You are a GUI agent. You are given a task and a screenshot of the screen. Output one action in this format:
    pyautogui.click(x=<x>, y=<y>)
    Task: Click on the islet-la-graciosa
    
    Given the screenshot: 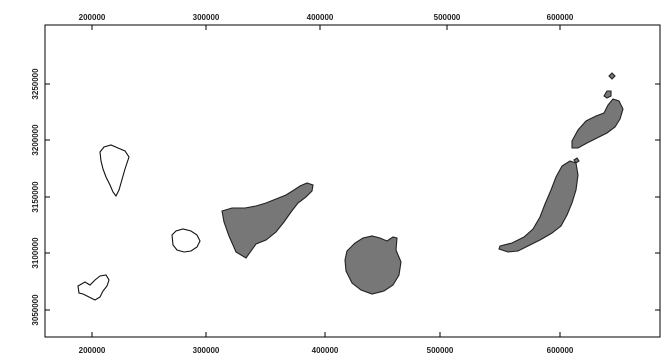 What is the action you would take?
    pyautogui.click(x=607, y=94)
    